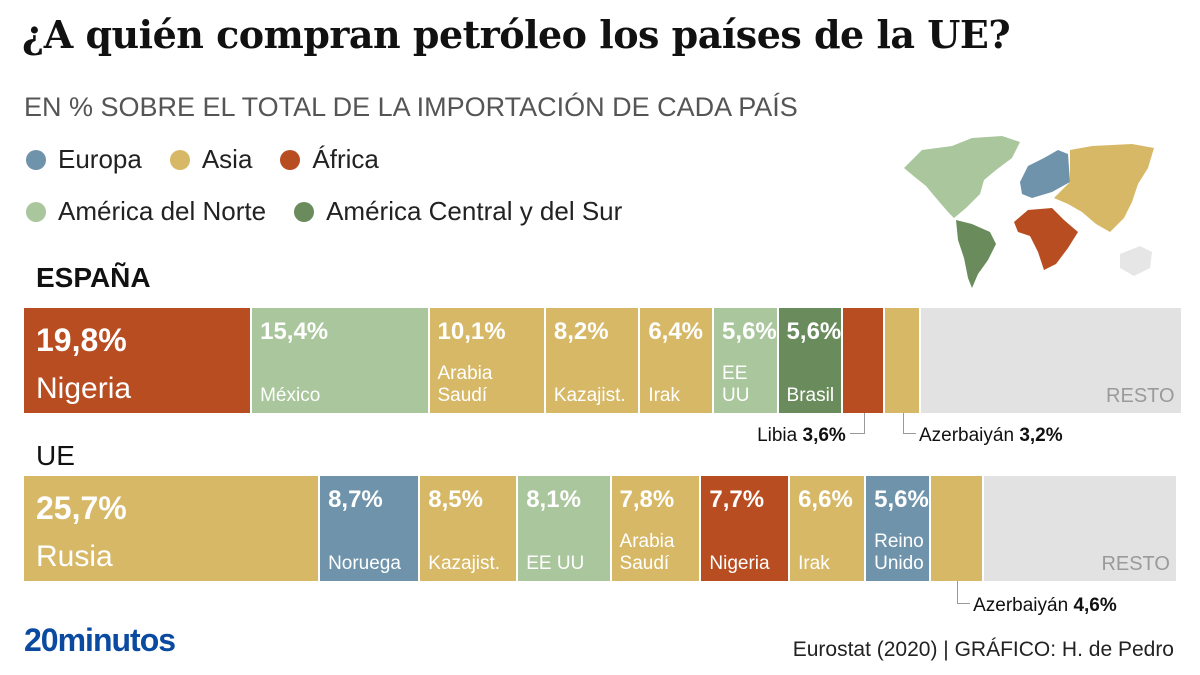 Image resolution: width=1200 pixels, height=675 pixels. I want to click on segment-country: Noruega, so click(364, 563).